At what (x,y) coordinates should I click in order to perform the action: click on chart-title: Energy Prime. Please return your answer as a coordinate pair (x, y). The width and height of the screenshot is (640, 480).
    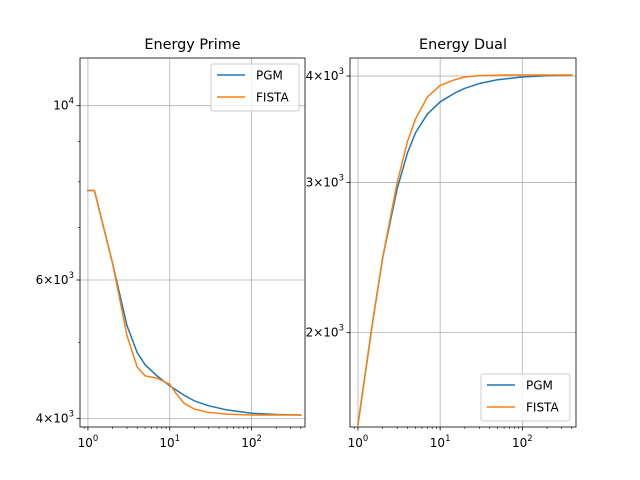
    Looking at the image, I should click on (192, 45).